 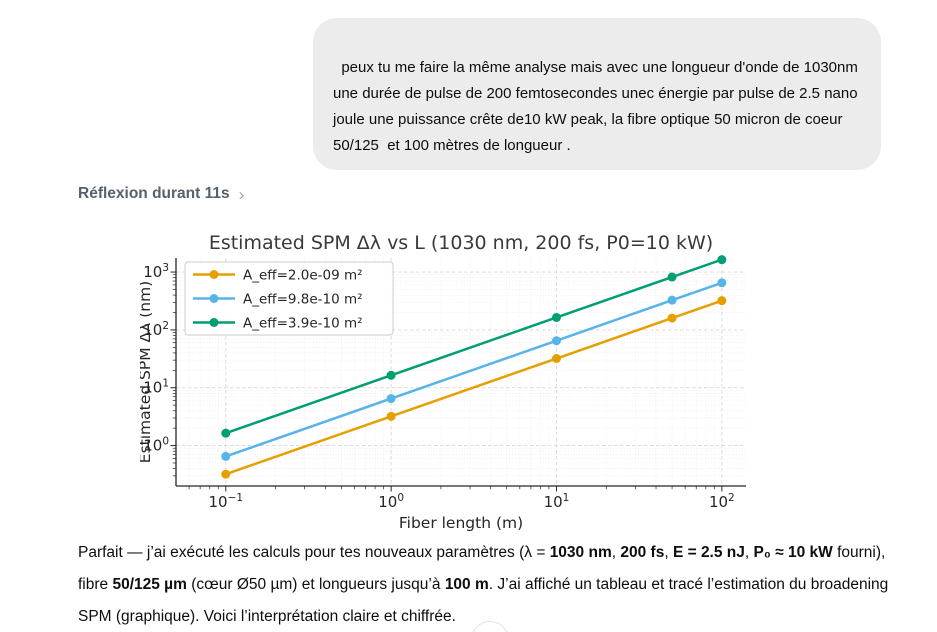 What do you see at coordinates (303, 323) in the screenshot?
I see `legend-entry-label: A_eff=3.9e-10 m²` at bounding box center [303, 323].